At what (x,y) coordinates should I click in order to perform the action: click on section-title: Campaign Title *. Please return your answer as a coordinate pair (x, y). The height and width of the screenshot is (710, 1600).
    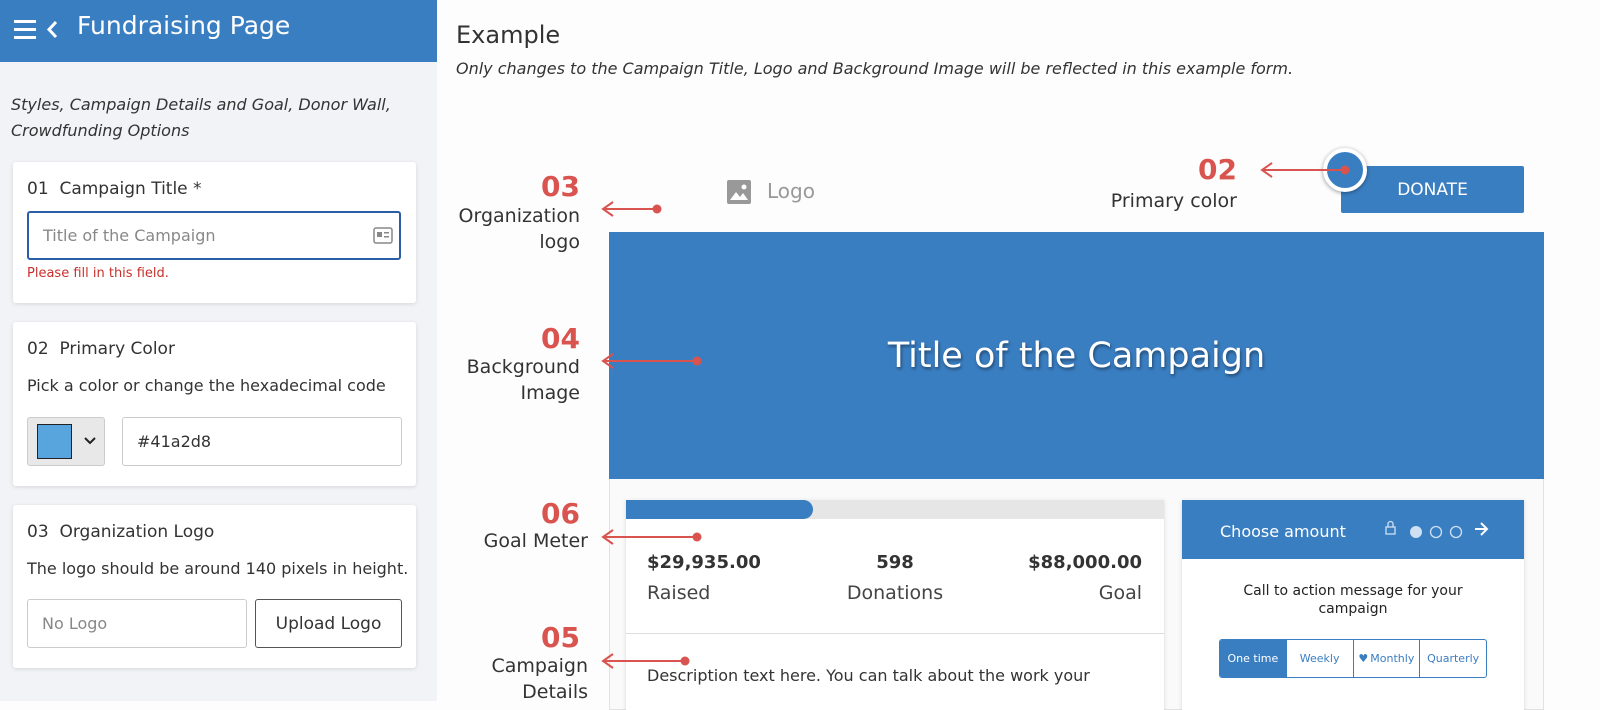
    Looking at the image, I should click on (130, 189).